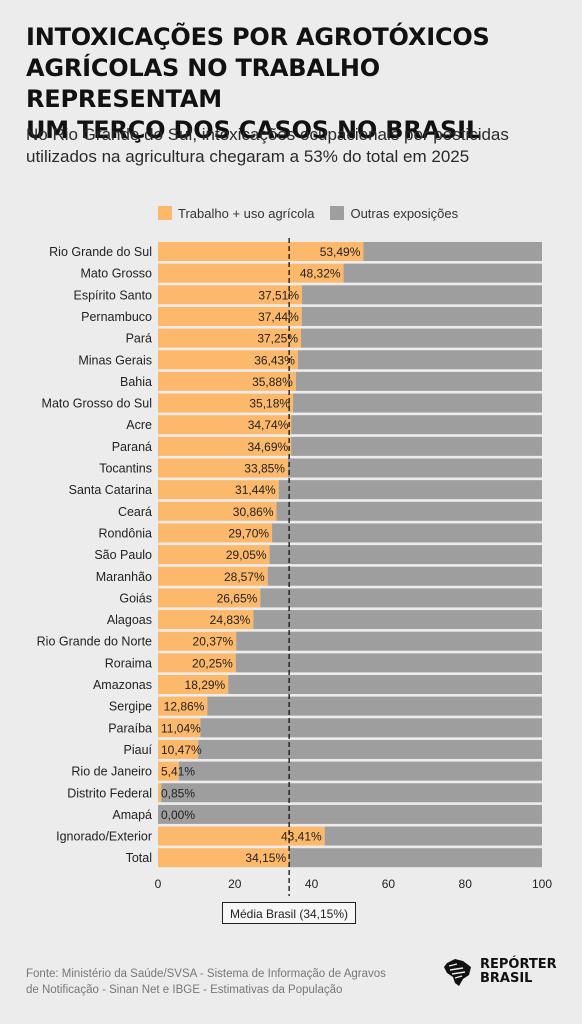  I want to click on value-label: 31,44%, so click(255, 490).